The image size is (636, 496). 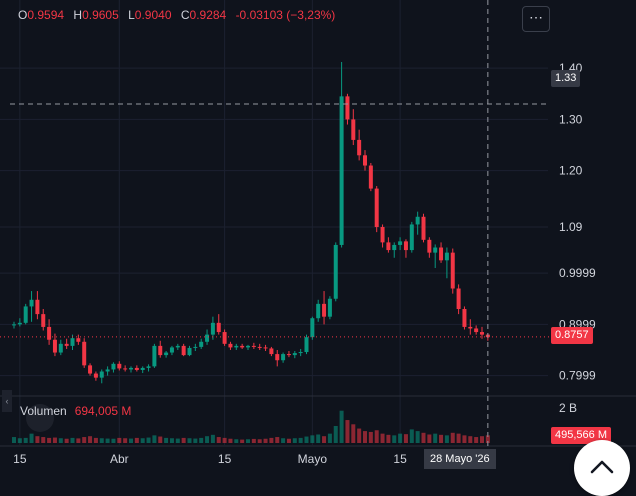 I want to click on volume-legend: Volumen 694,005 M, so click(x=75, y=411).